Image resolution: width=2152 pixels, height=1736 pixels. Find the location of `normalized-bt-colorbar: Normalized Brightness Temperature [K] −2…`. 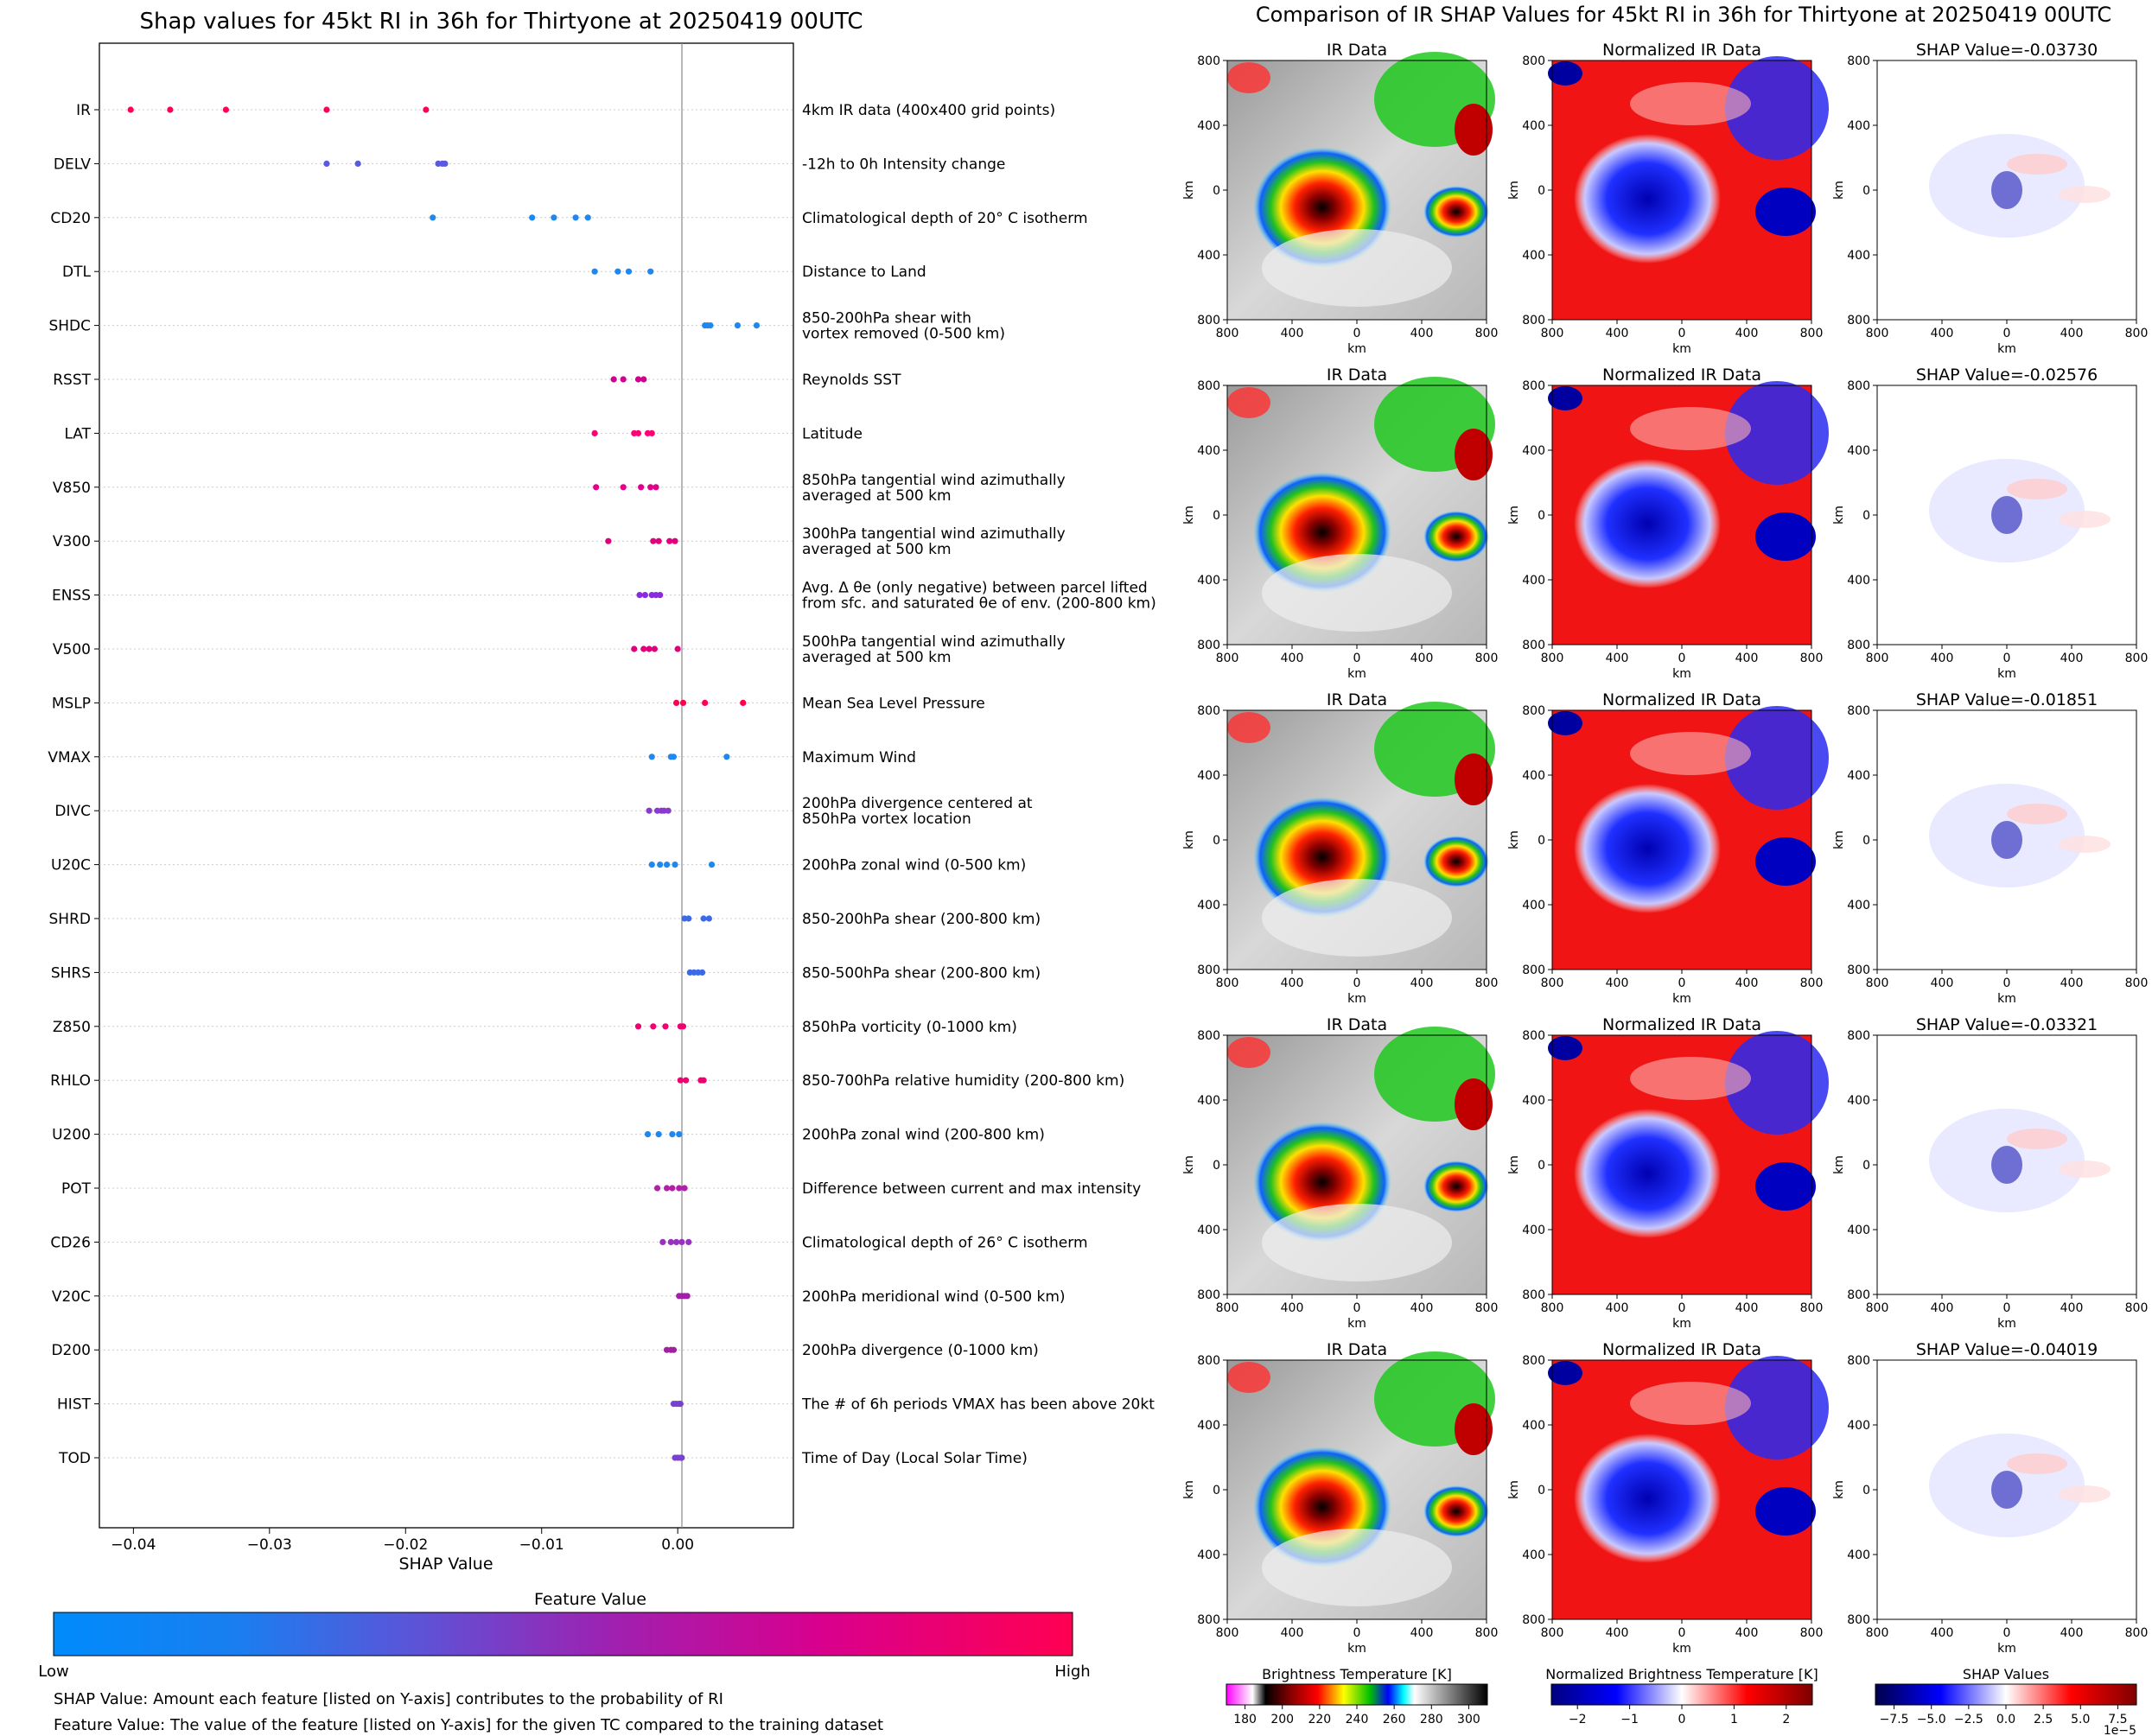

normalized-bt-colorbar: Normalized Brightness Temperature [K] −2… is located at coordinates (1681, 1696).